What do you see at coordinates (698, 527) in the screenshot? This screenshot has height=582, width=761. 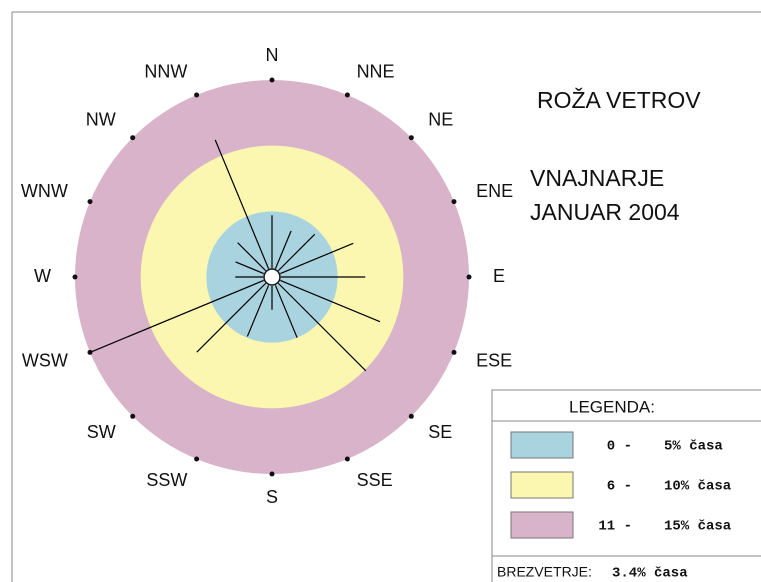 I see `legend-to: 15% časa` at bounding box center [698, 527].